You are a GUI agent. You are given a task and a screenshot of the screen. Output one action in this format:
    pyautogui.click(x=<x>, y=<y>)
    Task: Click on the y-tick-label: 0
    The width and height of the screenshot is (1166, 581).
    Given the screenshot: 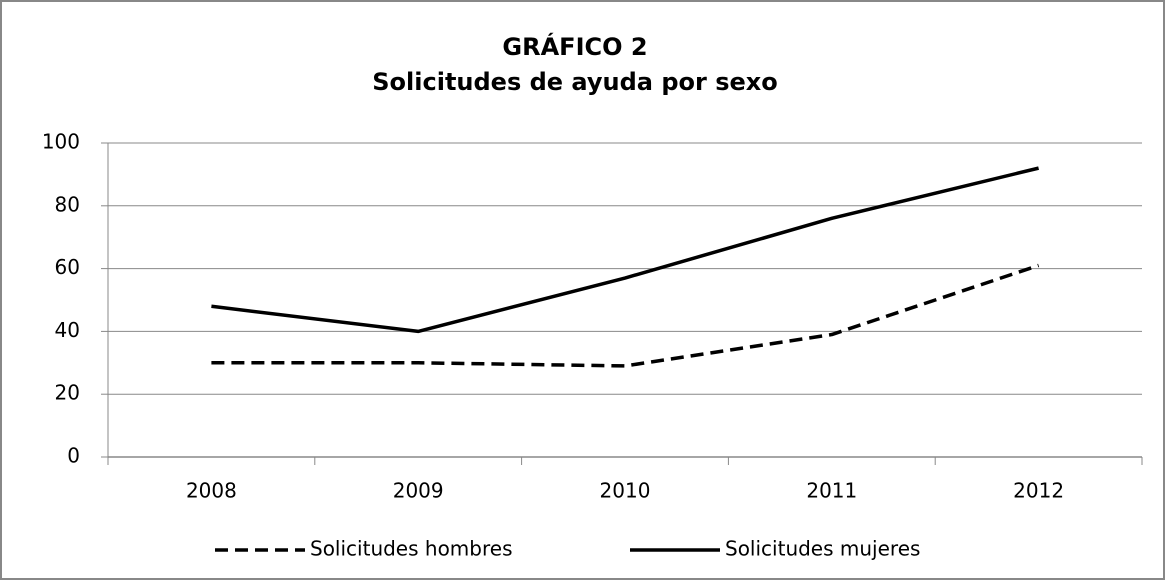 What is the action you would take?
    pyautogui.click(x=73, y=456)
    